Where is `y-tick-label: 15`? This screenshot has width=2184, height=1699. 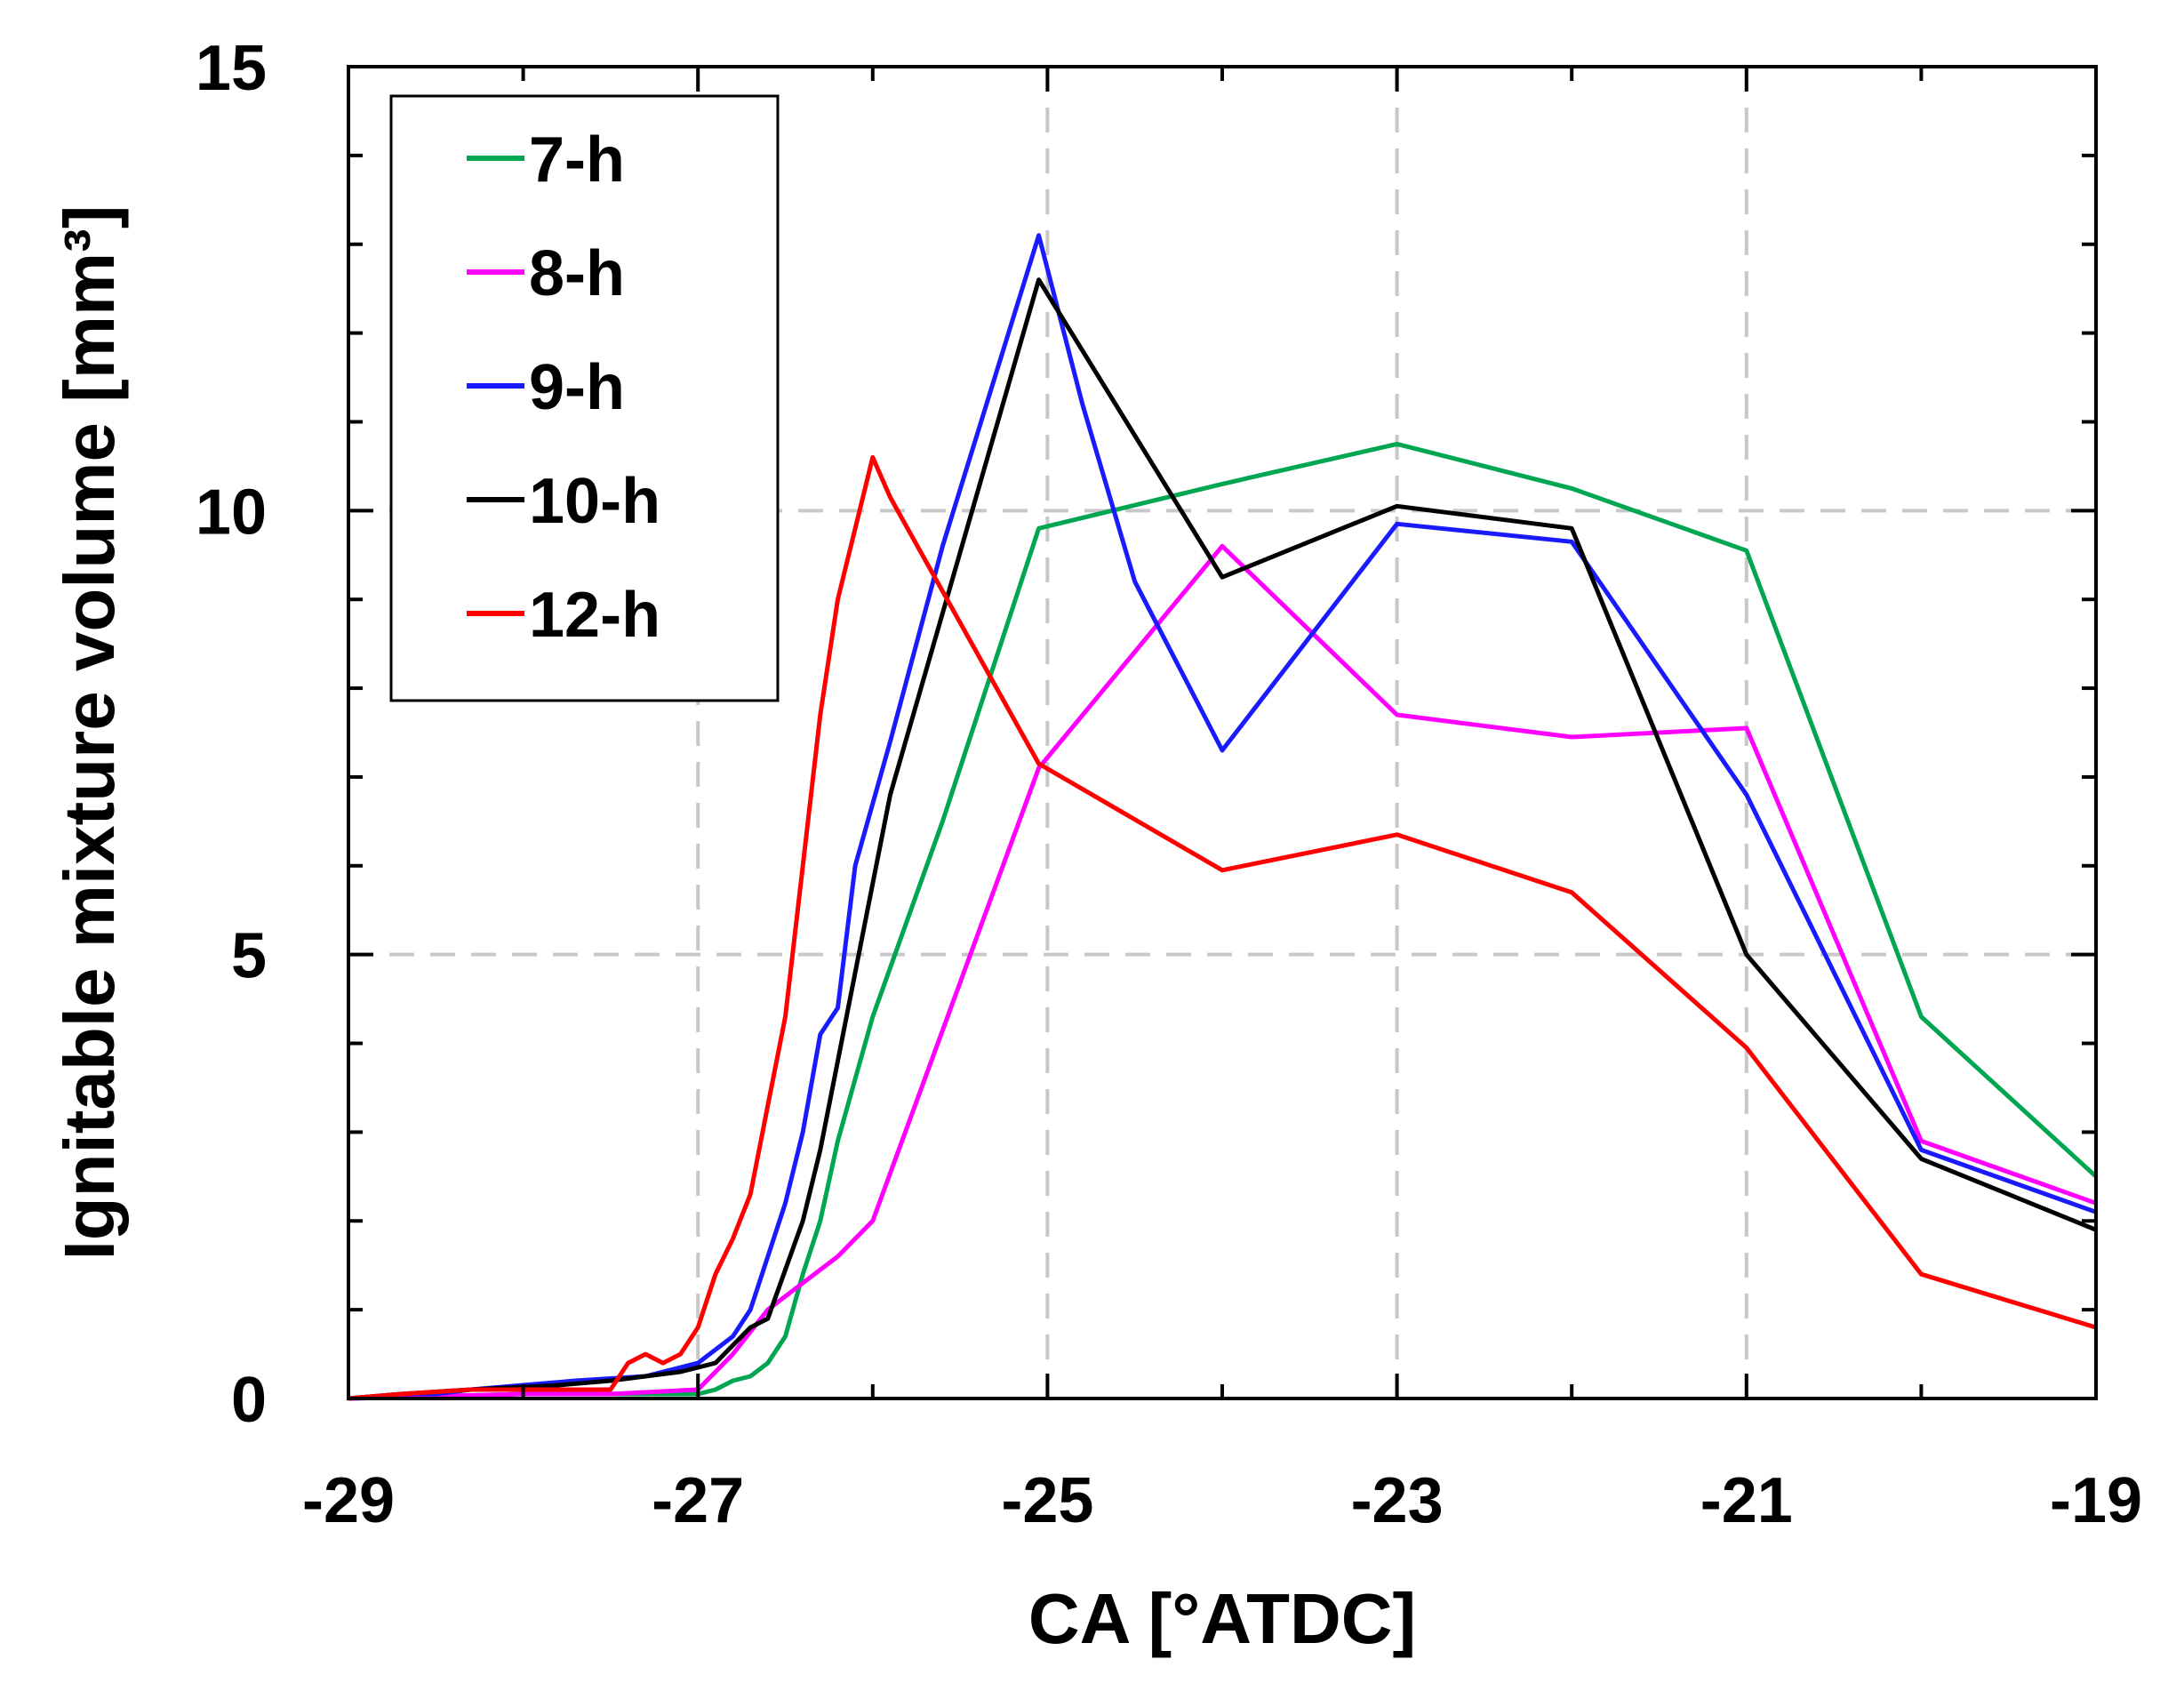
y-tick-label: 15 is located at coordinates (231, 68).